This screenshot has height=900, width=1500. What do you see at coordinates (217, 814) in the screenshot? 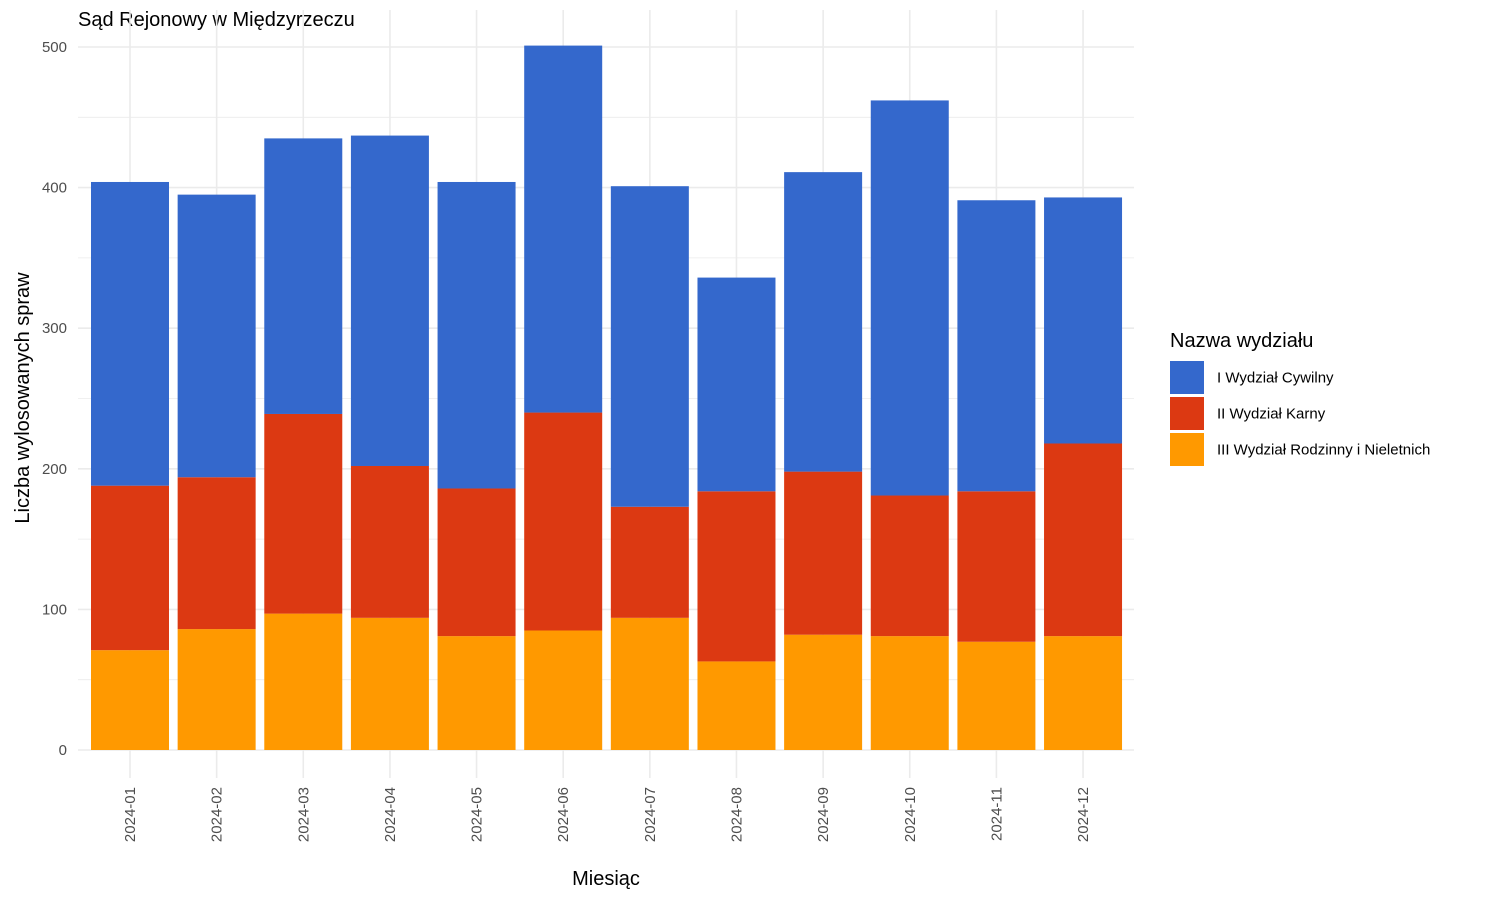
I see `x-tick-label: 2024-02` at bounding box center [217, 814].